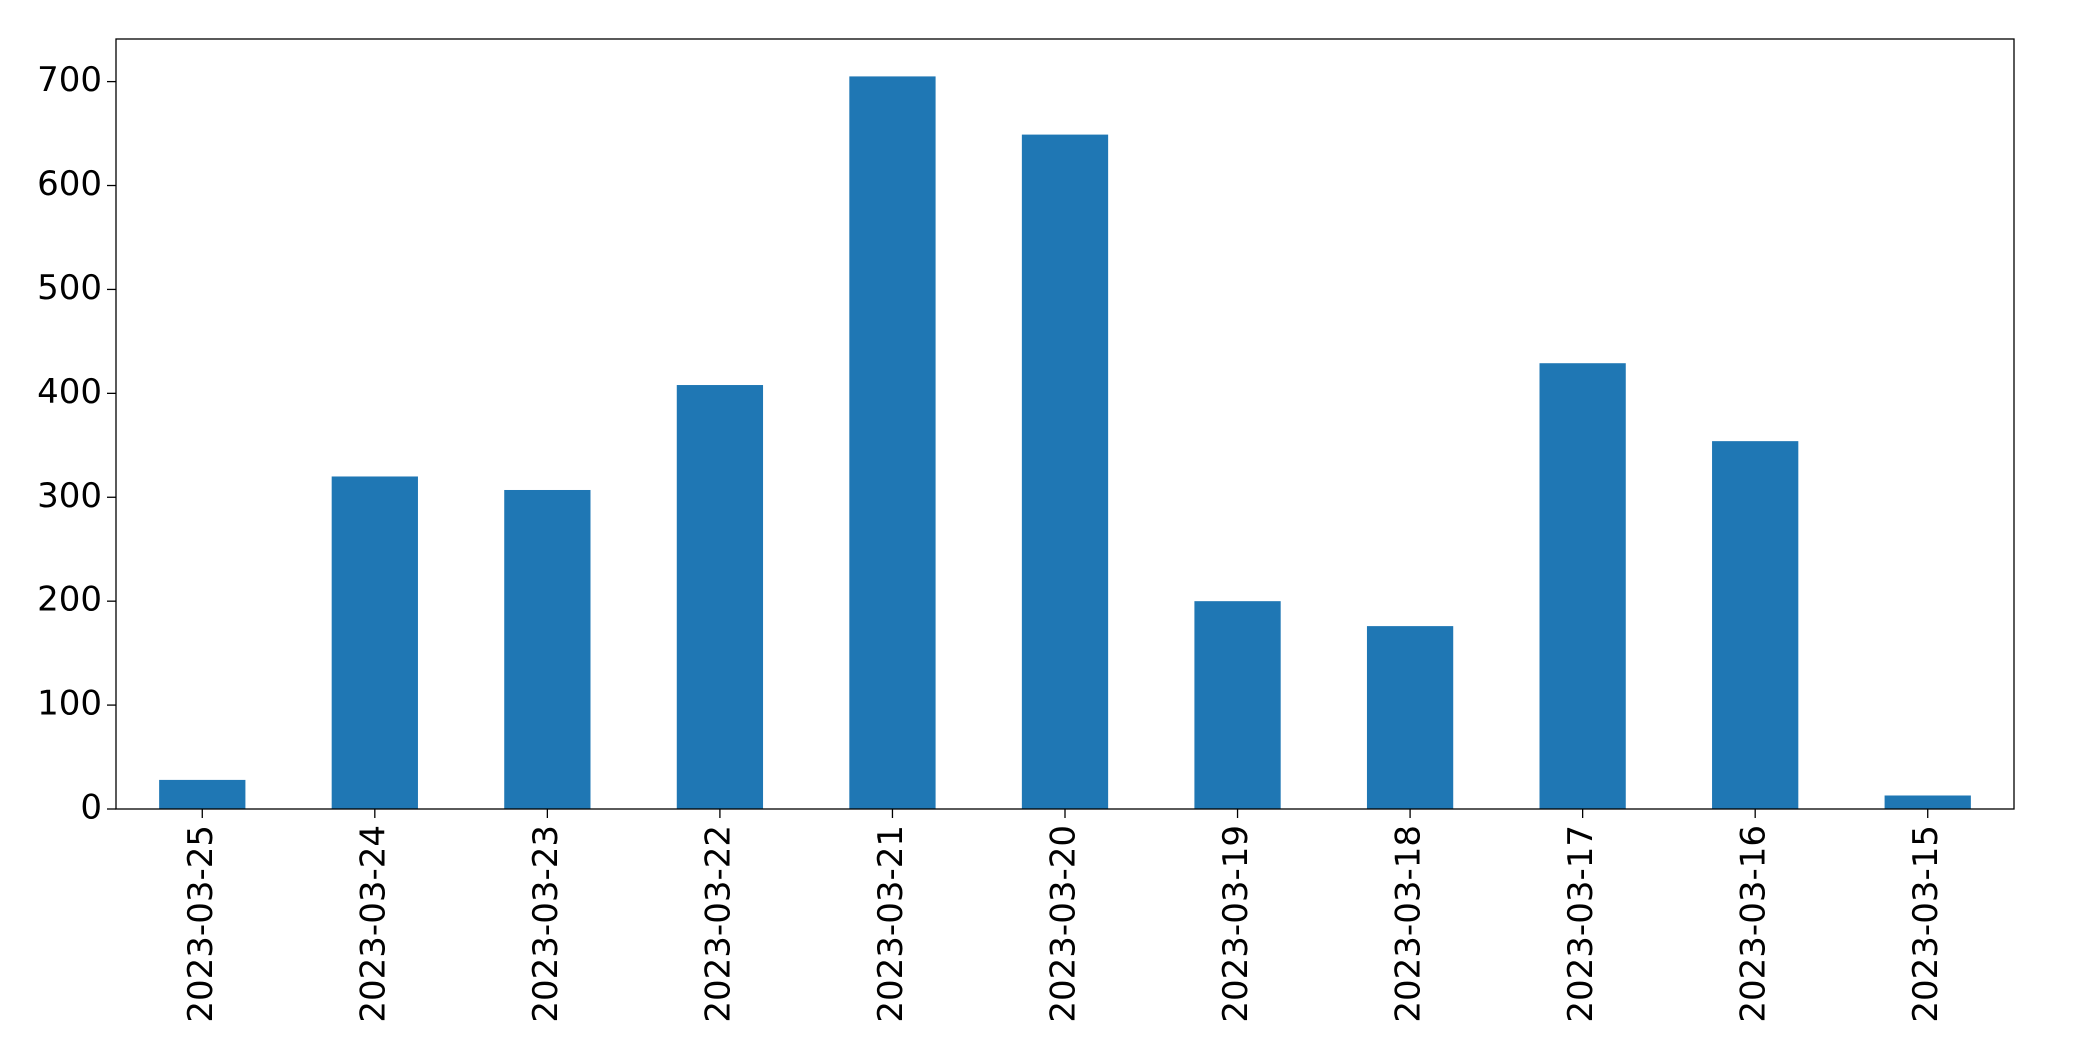 The height and width of the screenshot is (1061, 2093). What do you see at coordinates (1581, 924) in the screenshot?
I see `x-tick-label: 2023-03-17` at bounding box center [1581, 924].